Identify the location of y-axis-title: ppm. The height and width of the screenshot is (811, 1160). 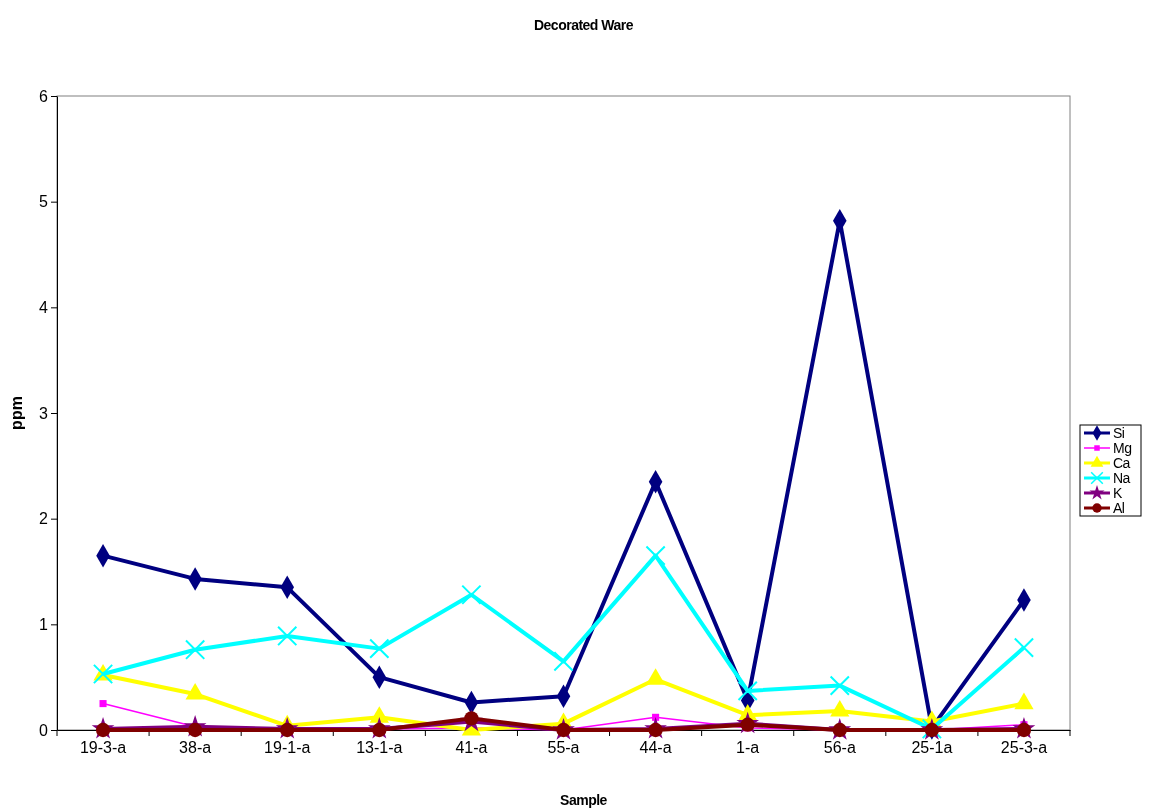
(16, 413).